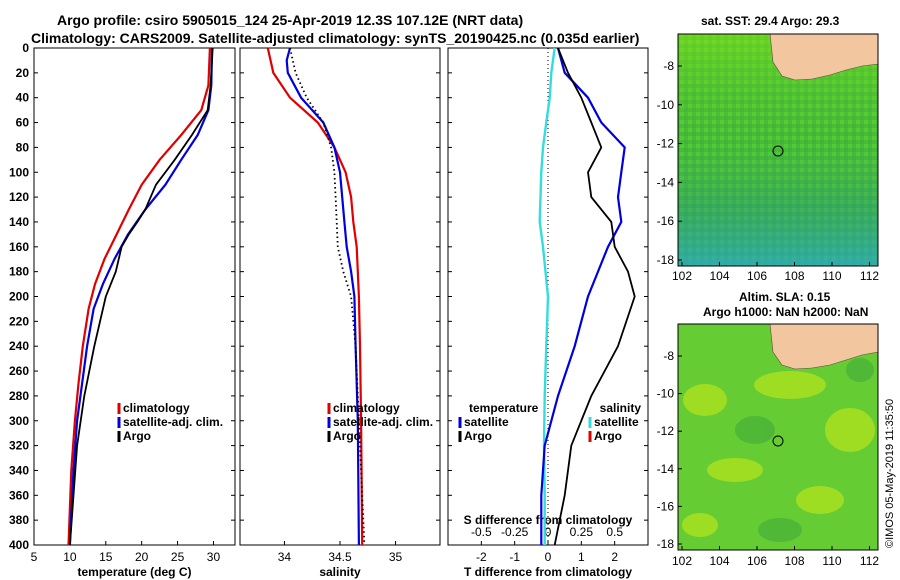 Image resolution: width=900 pixels, height=580 pixels. I want to click on diff-legend-temp-entry: satellite, so click(486, 422).